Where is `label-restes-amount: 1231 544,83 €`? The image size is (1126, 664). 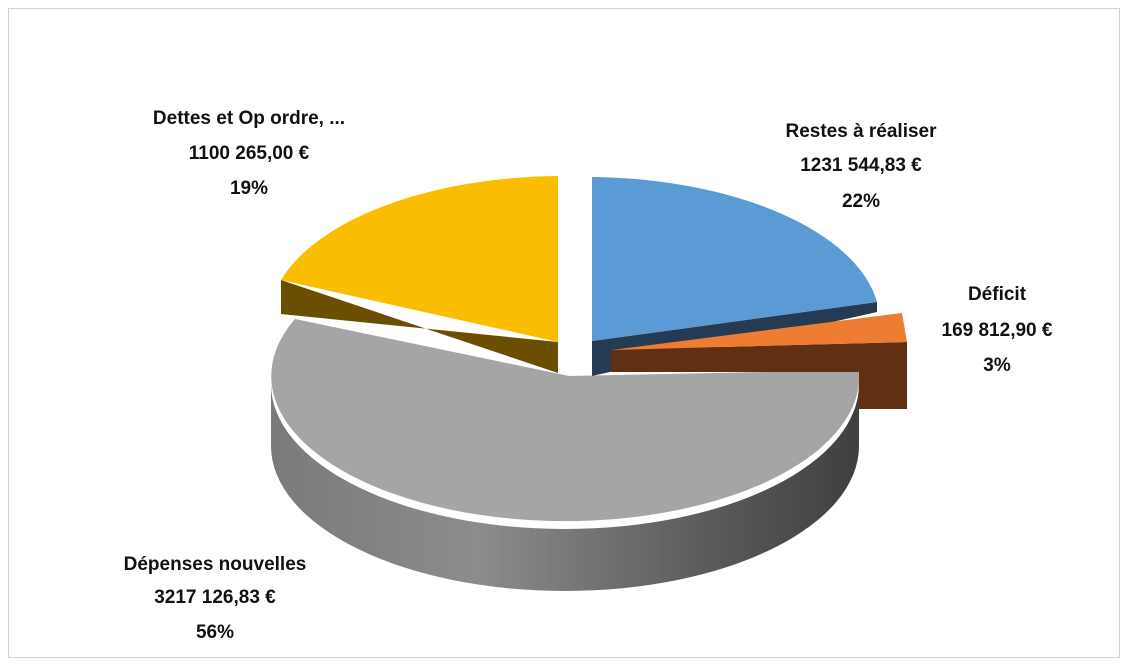 label-restes-amount: 1231 544,83 € is located at coordinates (861, 165).